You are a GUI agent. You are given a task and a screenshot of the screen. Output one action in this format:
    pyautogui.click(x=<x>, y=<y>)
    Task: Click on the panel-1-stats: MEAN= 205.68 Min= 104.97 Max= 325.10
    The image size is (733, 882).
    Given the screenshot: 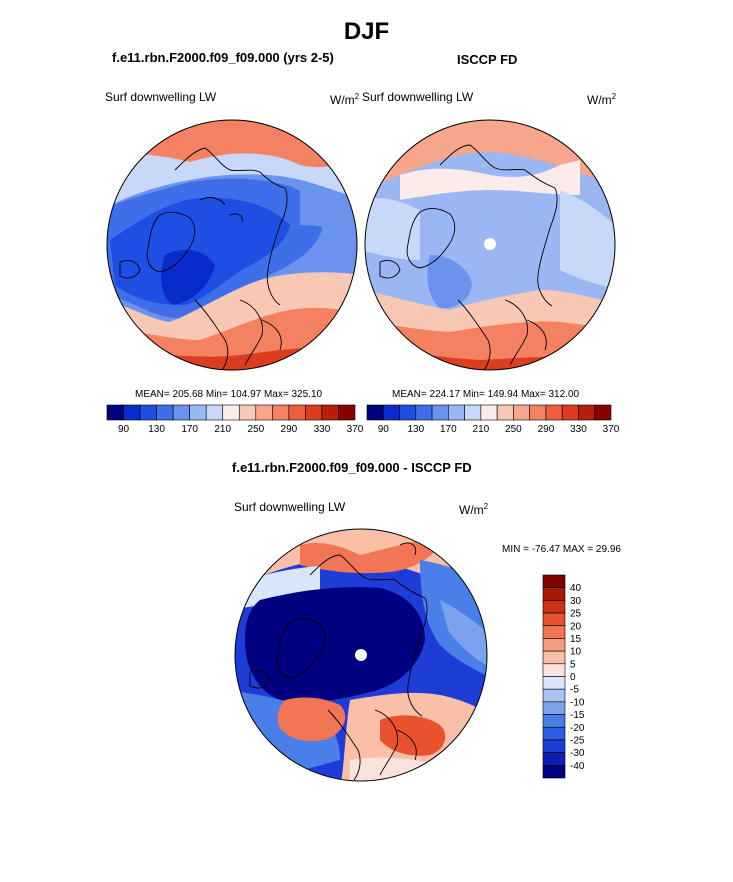 What is the action you would take?
    pyautogui.click(x=229, y=394)
    